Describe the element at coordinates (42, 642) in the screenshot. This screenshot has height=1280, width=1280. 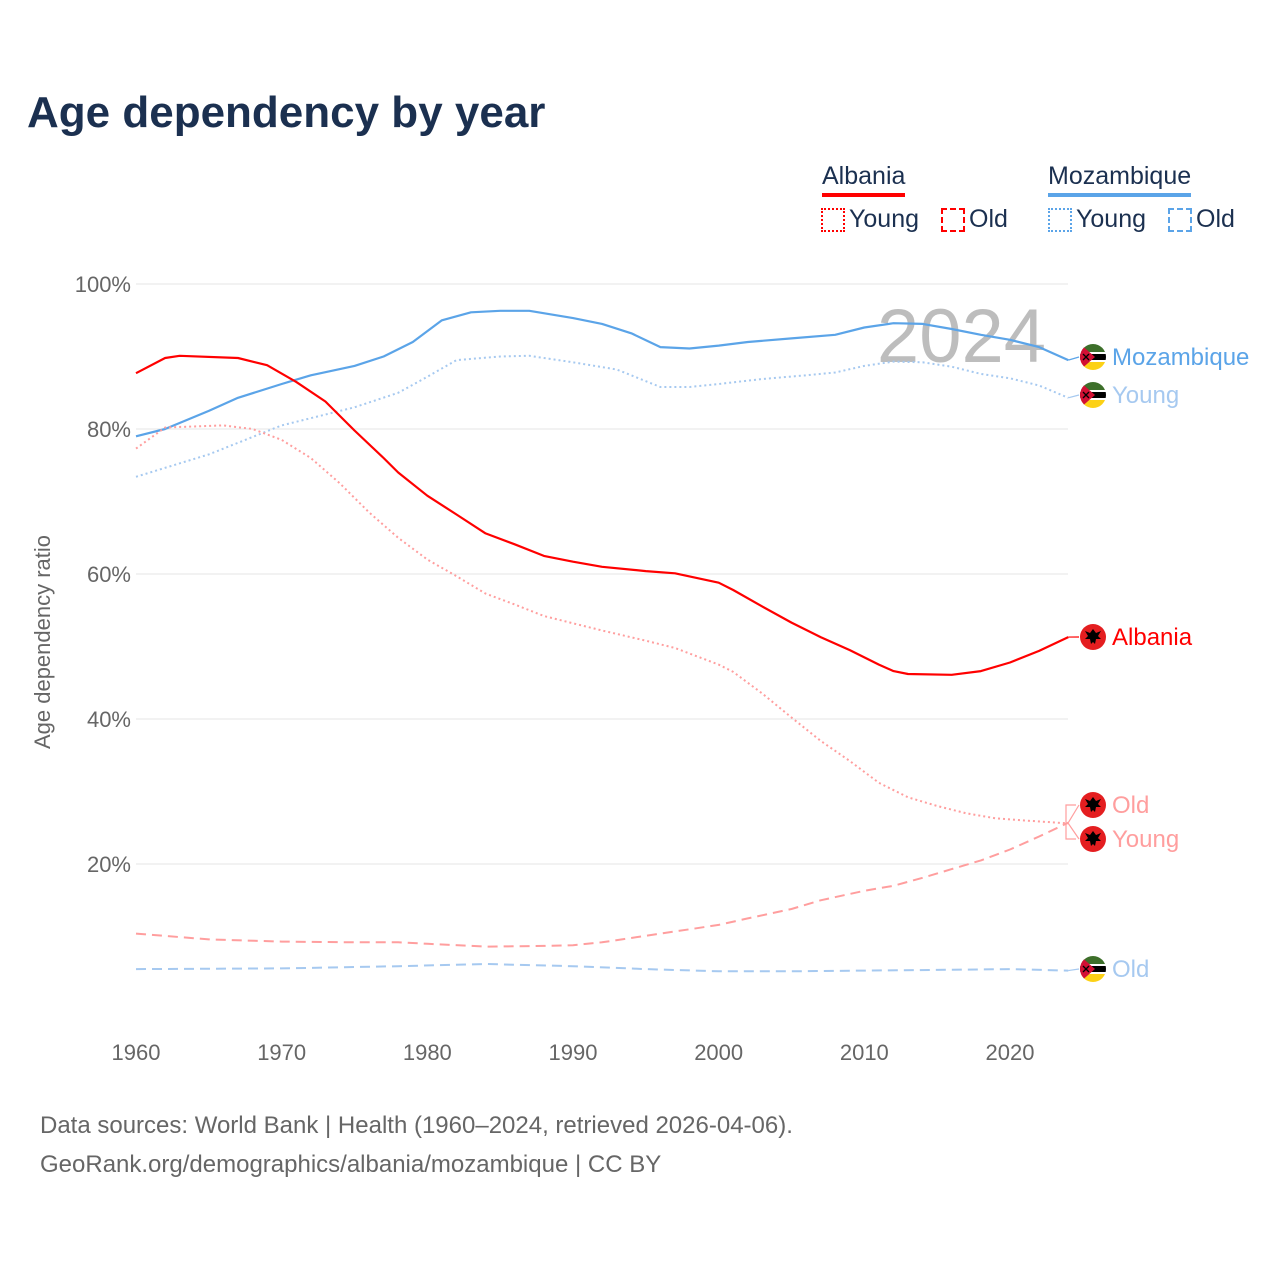
I see `y-axis-label: Age dependency ratio` at that location.